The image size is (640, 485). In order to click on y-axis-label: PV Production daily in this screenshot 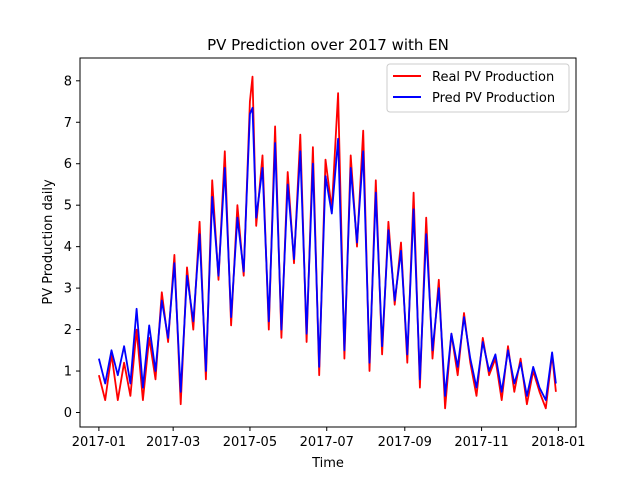, I will do `click(48, 242)`.